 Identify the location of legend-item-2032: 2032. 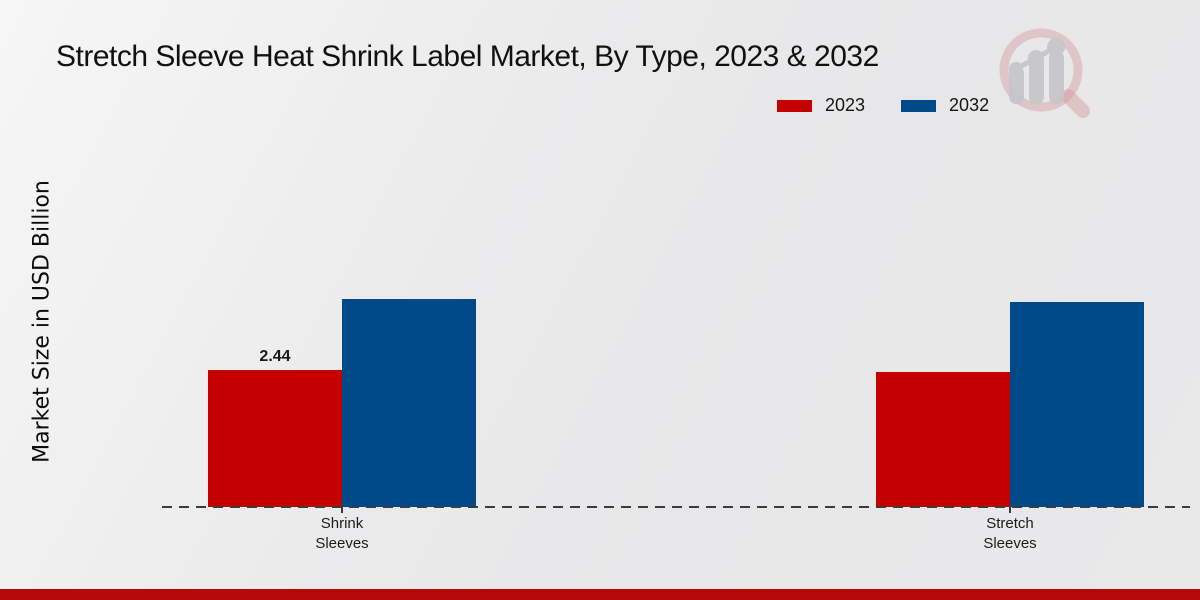
(945, 105).